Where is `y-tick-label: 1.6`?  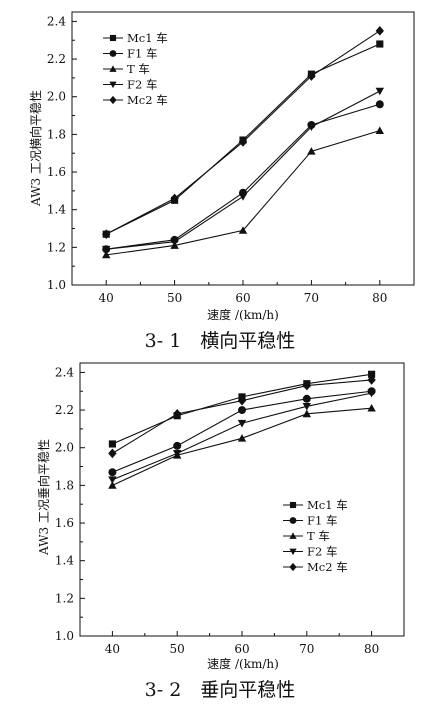 y-tick-label: 1.6 is located at coordinates (56, 172).